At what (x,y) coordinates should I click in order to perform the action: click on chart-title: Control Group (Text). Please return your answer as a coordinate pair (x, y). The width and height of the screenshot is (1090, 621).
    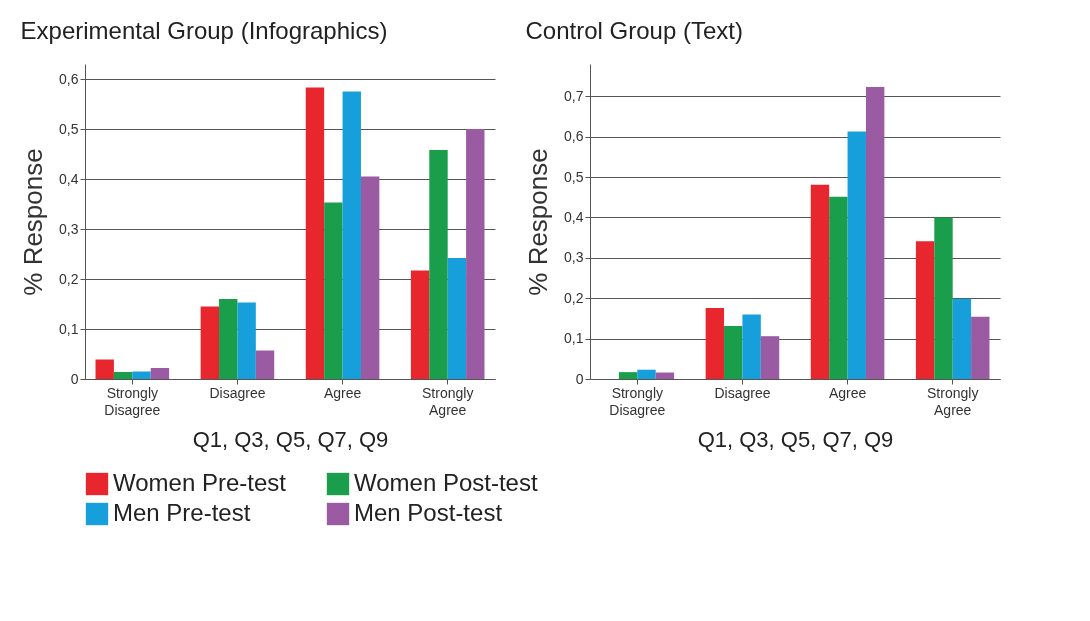
    Looking at the image, I should click on (634, 30).